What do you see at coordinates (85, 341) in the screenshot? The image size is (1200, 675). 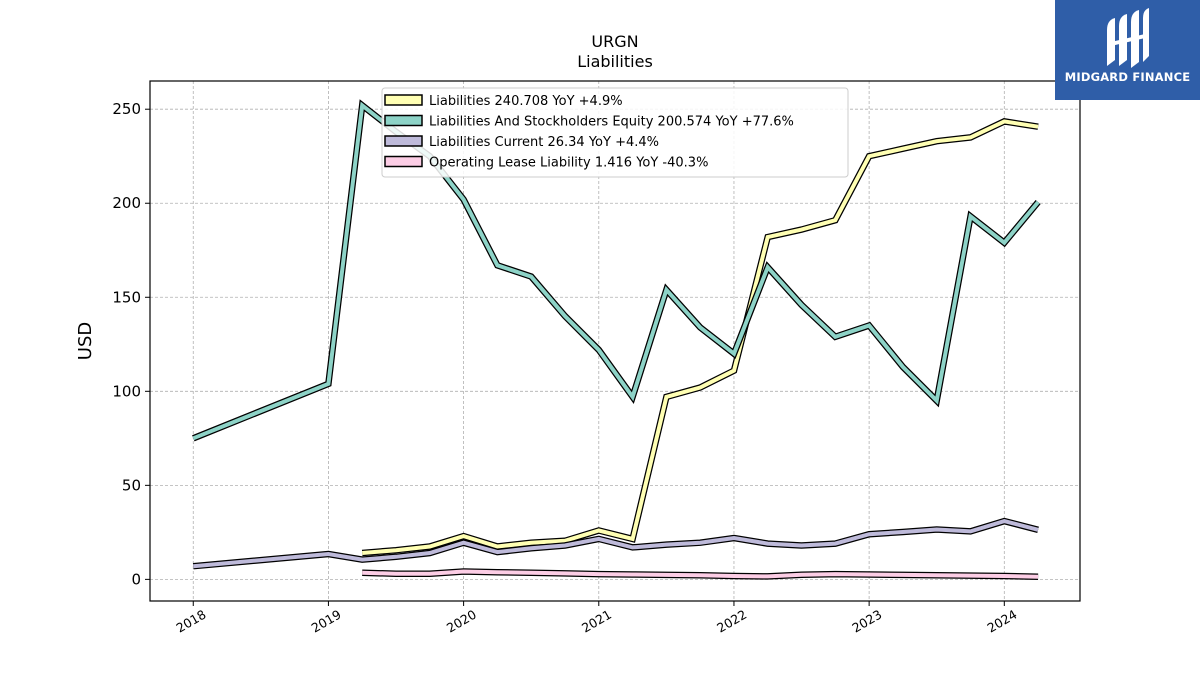 I see `y-axis-label: USD` at bounding box center [85, 341].